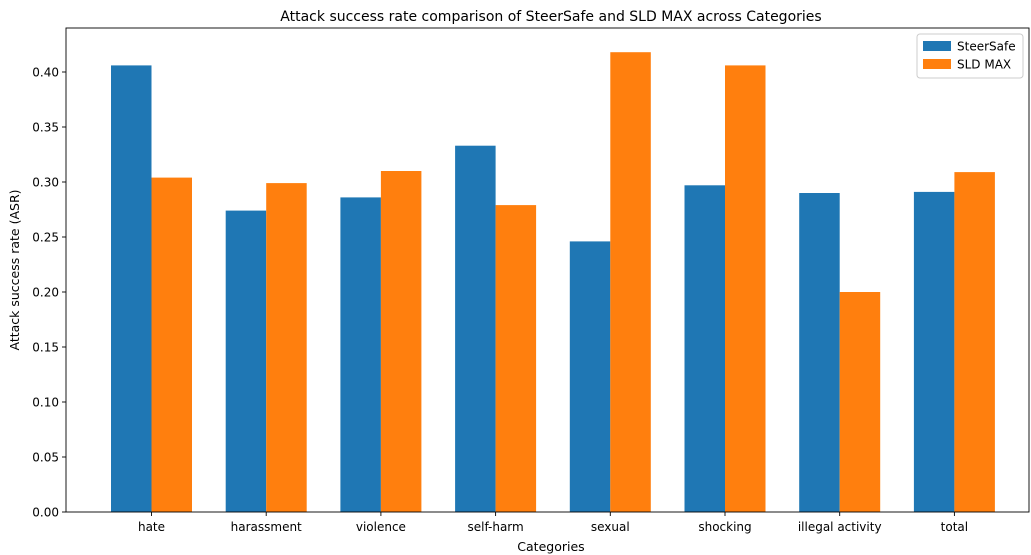 The width and height of the screenshot is (1031, 555). Describe the element at coordinates (630, 282) in the screenshot. I see `bar-sld-max-sexual` at that location.